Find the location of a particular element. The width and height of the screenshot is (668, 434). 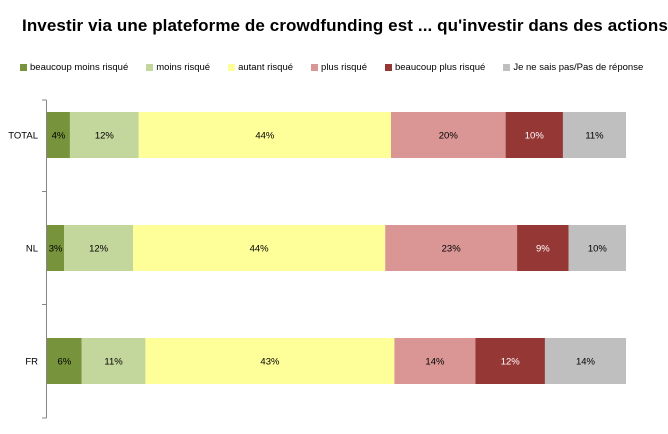

legend-item: plus risqué is located at coordinates (339, 67).